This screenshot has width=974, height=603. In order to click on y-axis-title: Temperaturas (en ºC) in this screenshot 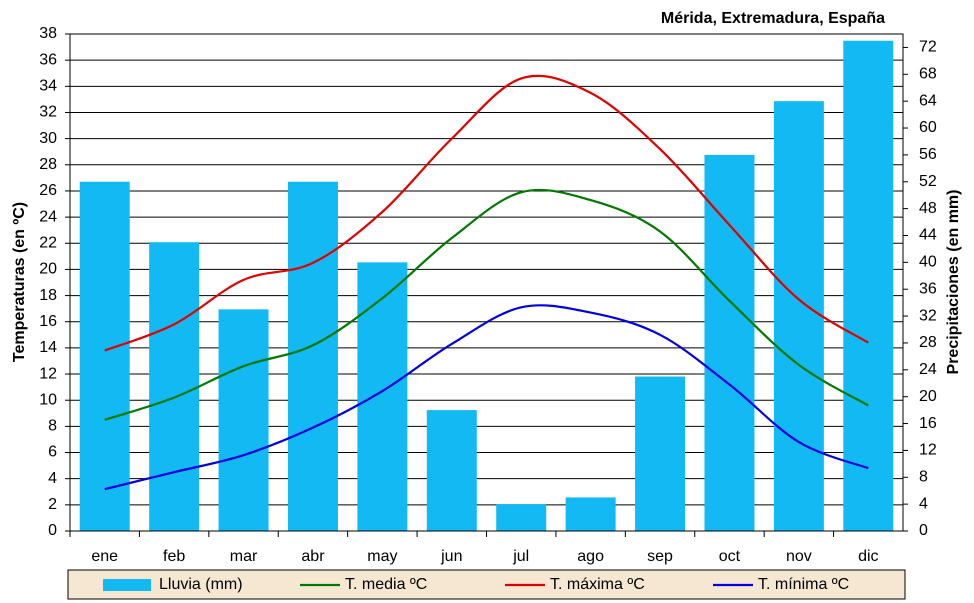, I will do `click(19, 282)`.